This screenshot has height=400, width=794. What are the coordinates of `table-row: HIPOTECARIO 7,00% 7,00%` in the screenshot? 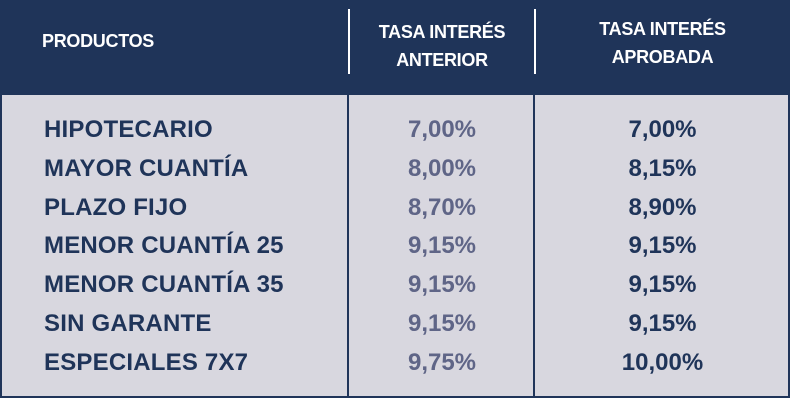 It's located at (395, 130).